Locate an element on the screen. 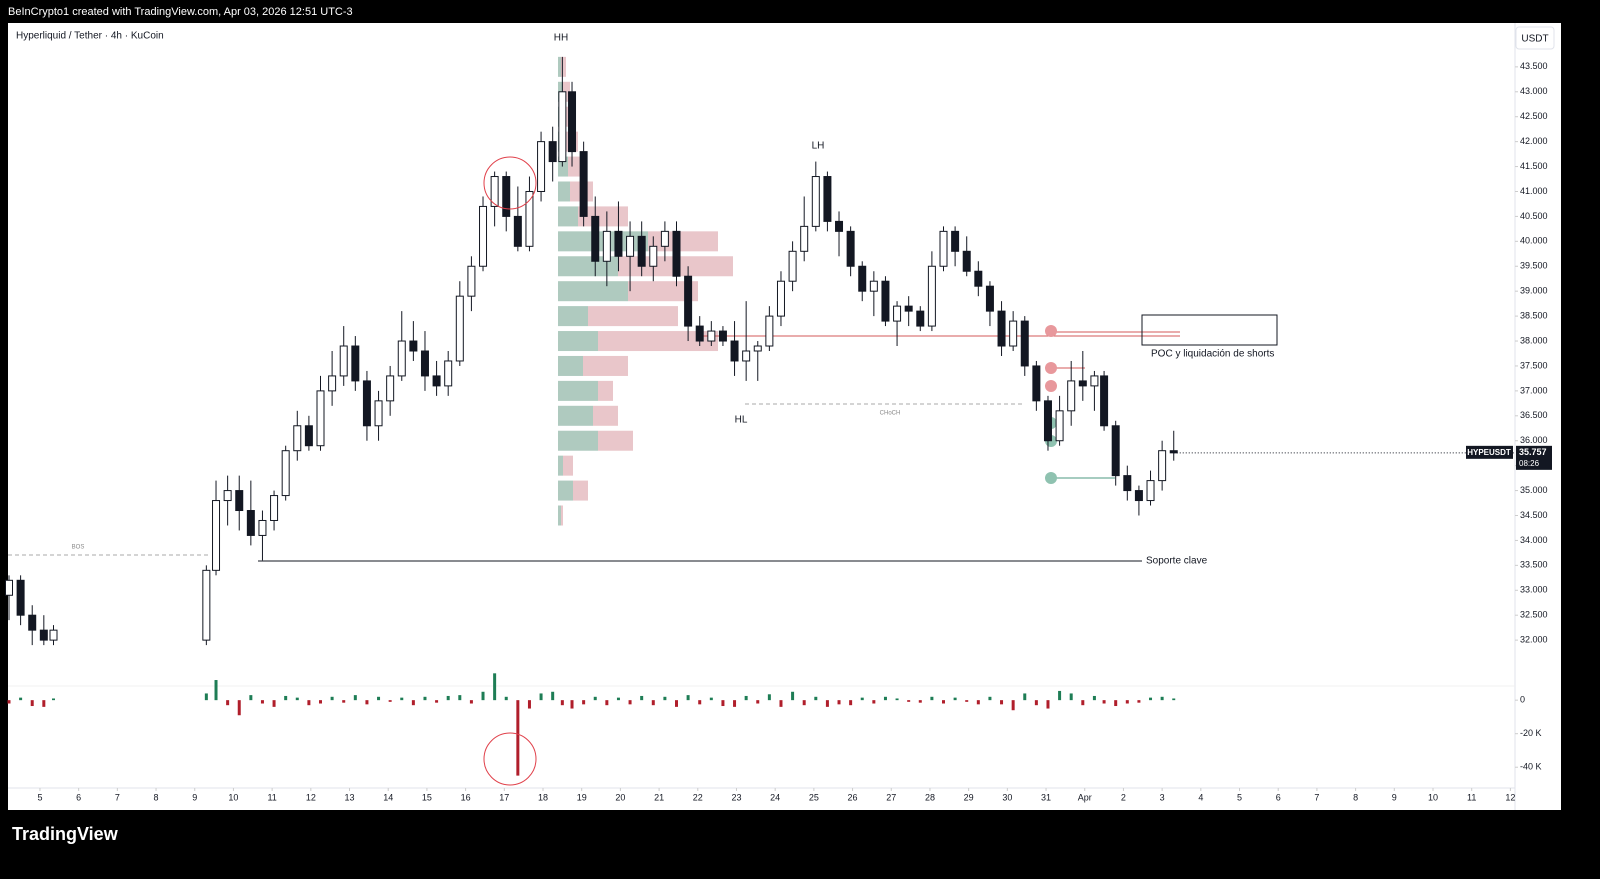 This screenshot has height=879, width=1600. x-tick-label: 4 is located at coordinates (1200, 797).